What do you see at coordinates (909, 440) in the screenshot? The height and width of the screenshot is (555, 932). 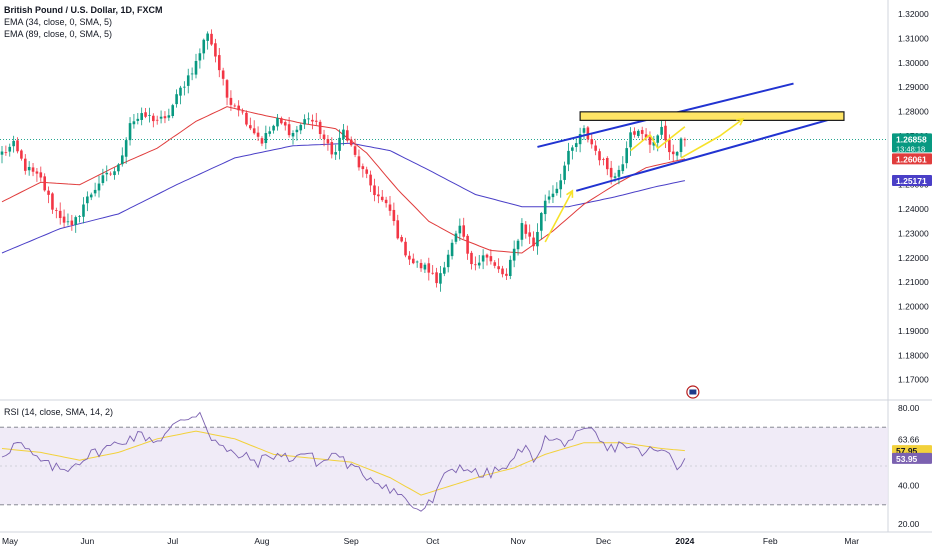 I see `rsi-tick-label: 63.66` at bounding box center [909, 440].